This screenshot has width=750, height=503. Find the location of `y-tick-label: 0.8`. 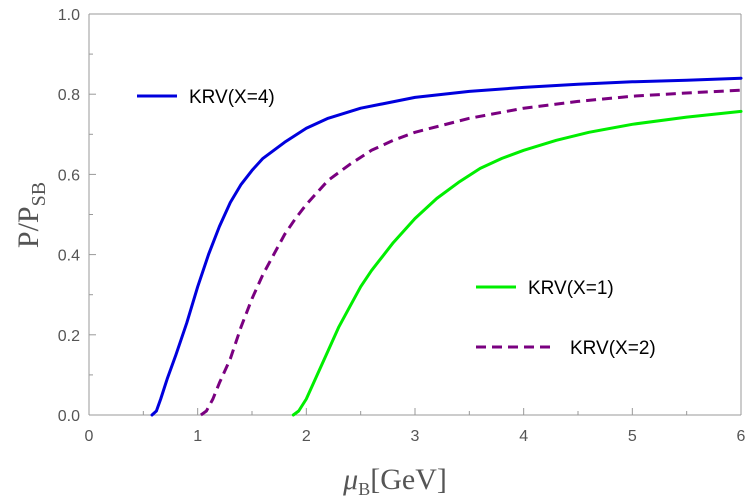

y-tick-label: 0.8 is located at coordinates (69, 95).